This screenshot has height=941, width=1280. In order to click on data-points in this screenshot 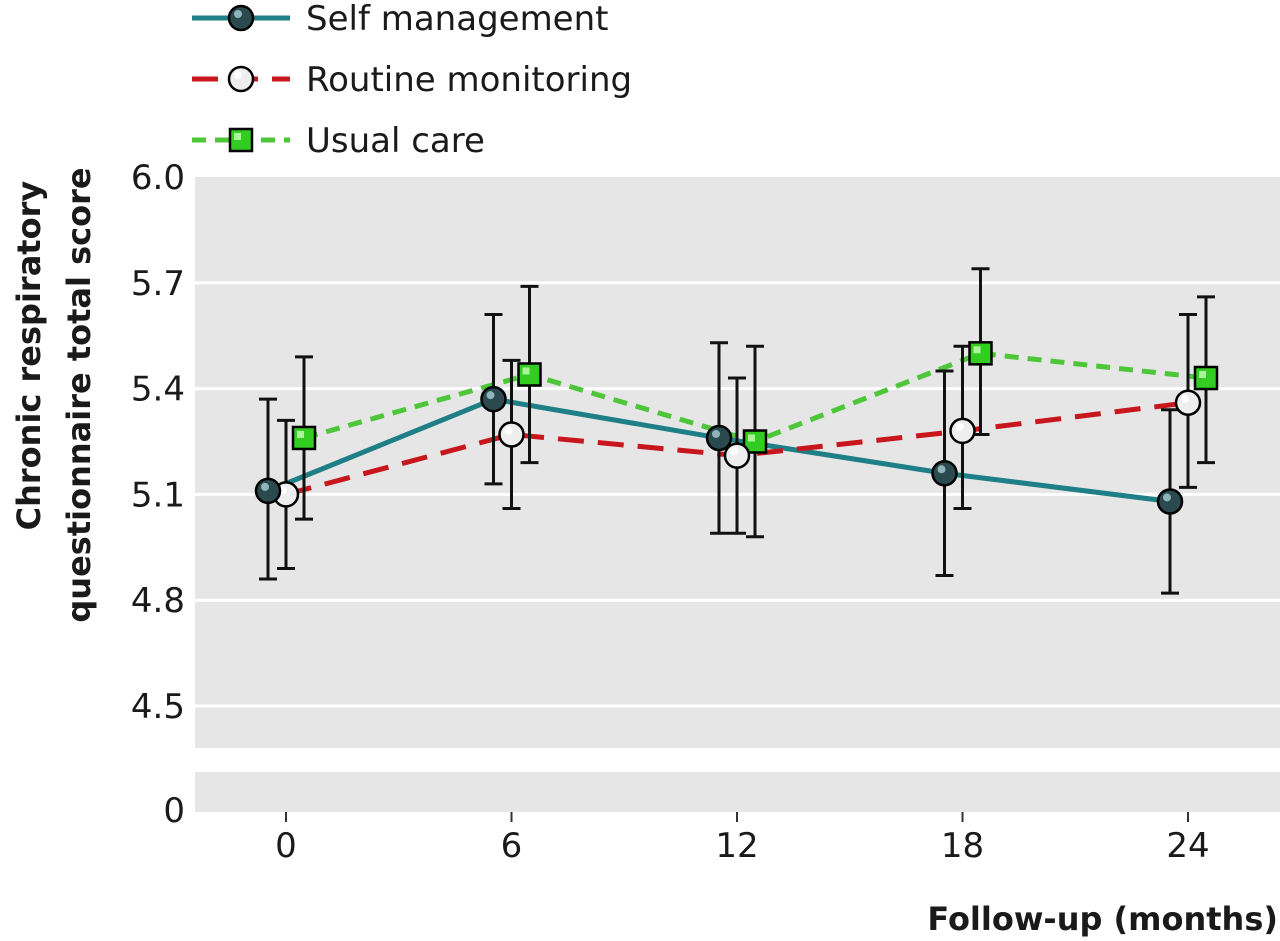, I will do `click(736, 428)`.